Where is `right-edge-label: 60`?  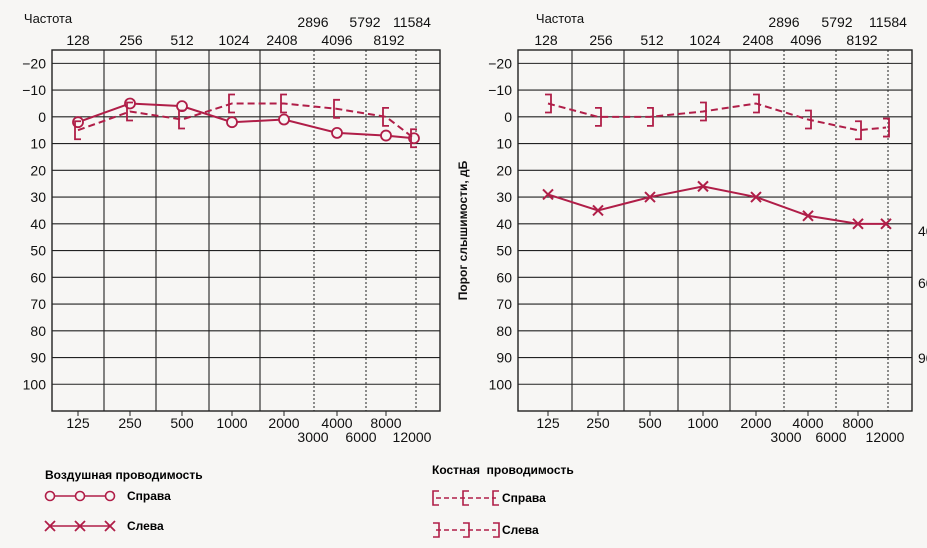 right-edge-label: 60 is located at coordinates (922, 283).